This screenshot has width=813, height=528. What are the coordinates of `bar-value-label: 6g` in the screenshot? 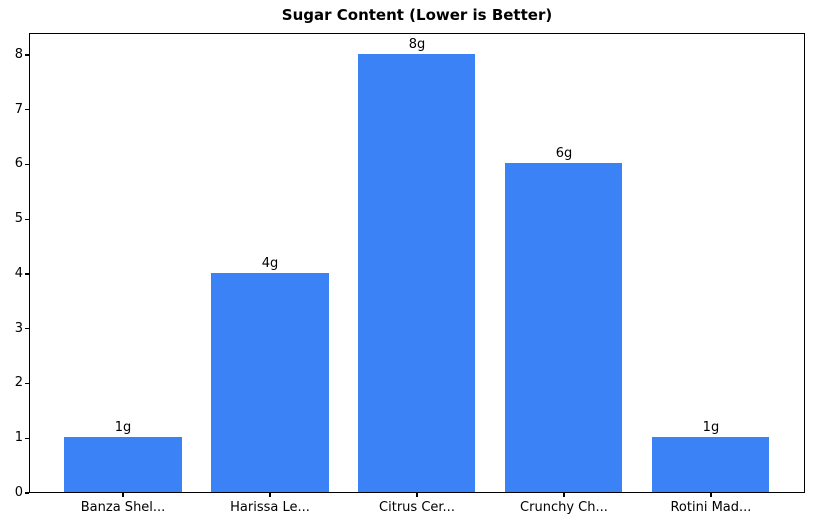 It's located at (564, 154).